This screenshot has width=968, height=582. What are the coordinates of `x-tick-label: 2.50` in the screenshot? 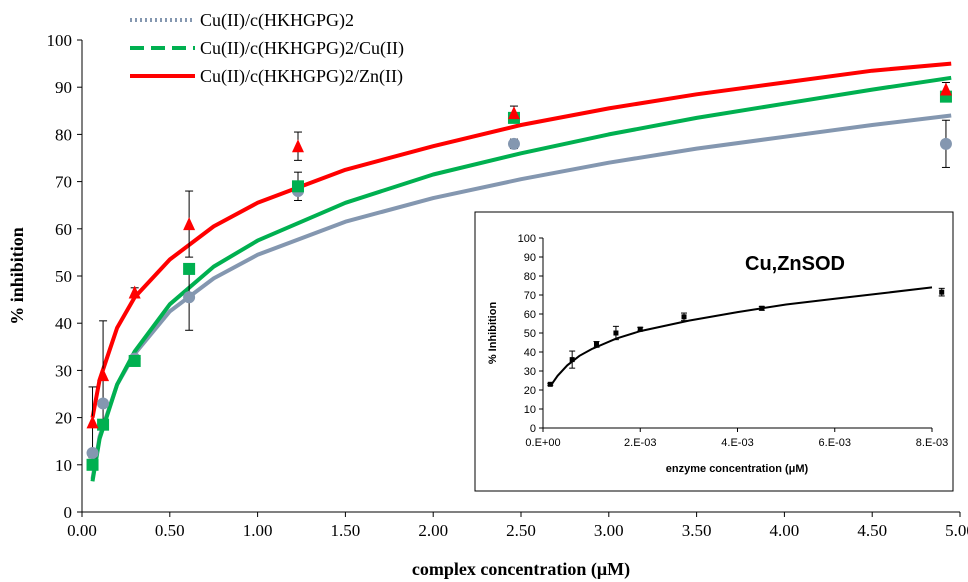 It's located at (521, 530).